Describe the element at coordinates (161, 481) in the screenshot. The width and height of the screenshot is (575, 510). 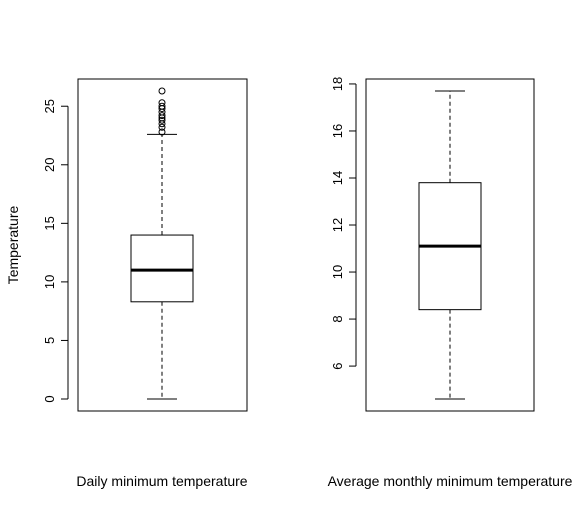
I see `x-axis-title-daily: Daily minimum temperature` at that location.